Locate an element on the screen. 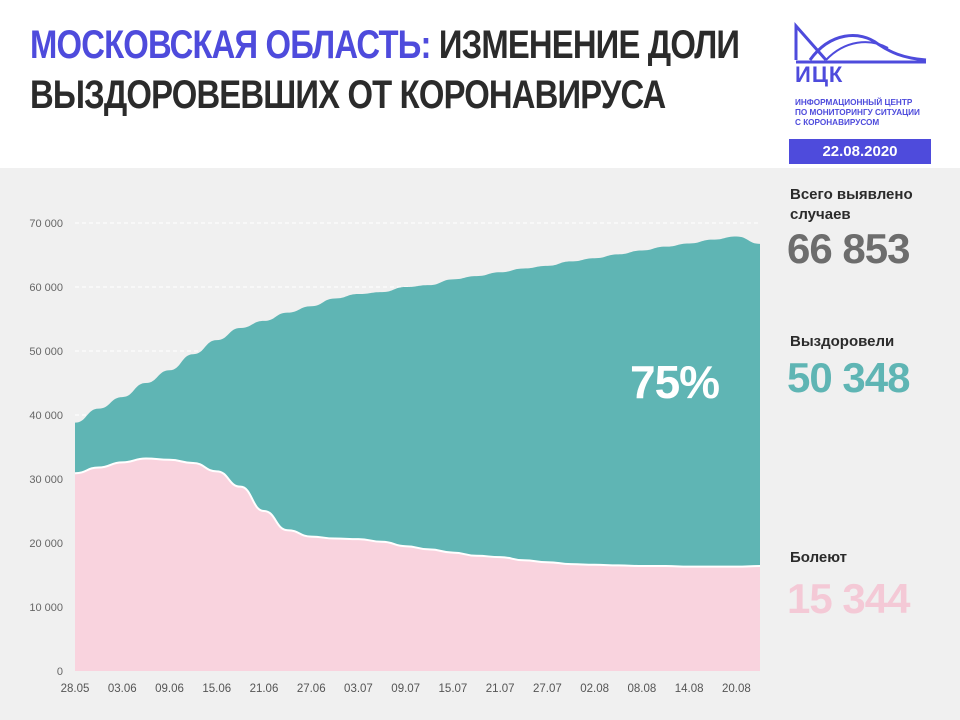 The width and height of the screenshot is (960, 720). y-tick-label: 70 000 is located at coordinates (46, 224).